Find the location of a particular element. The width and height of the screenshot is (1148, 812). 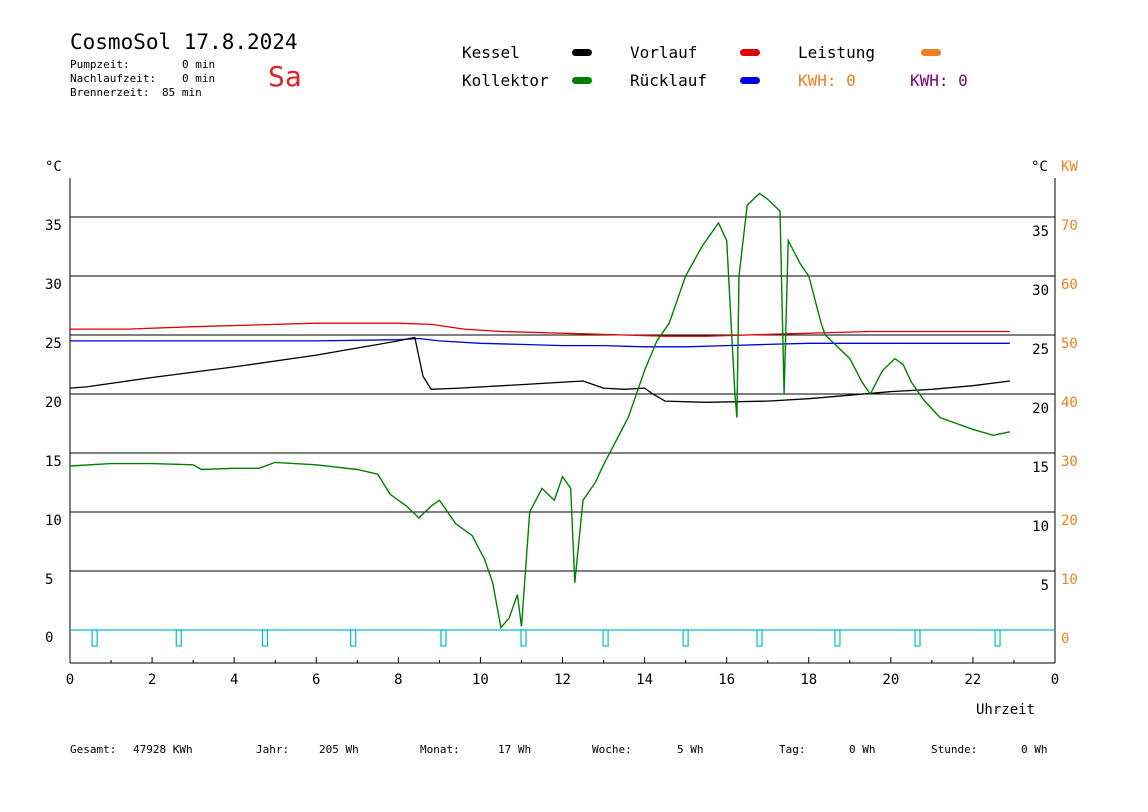

stat-nachlaufzeit-label: Nachlaufzeit: is located at coordinates (113, 78).